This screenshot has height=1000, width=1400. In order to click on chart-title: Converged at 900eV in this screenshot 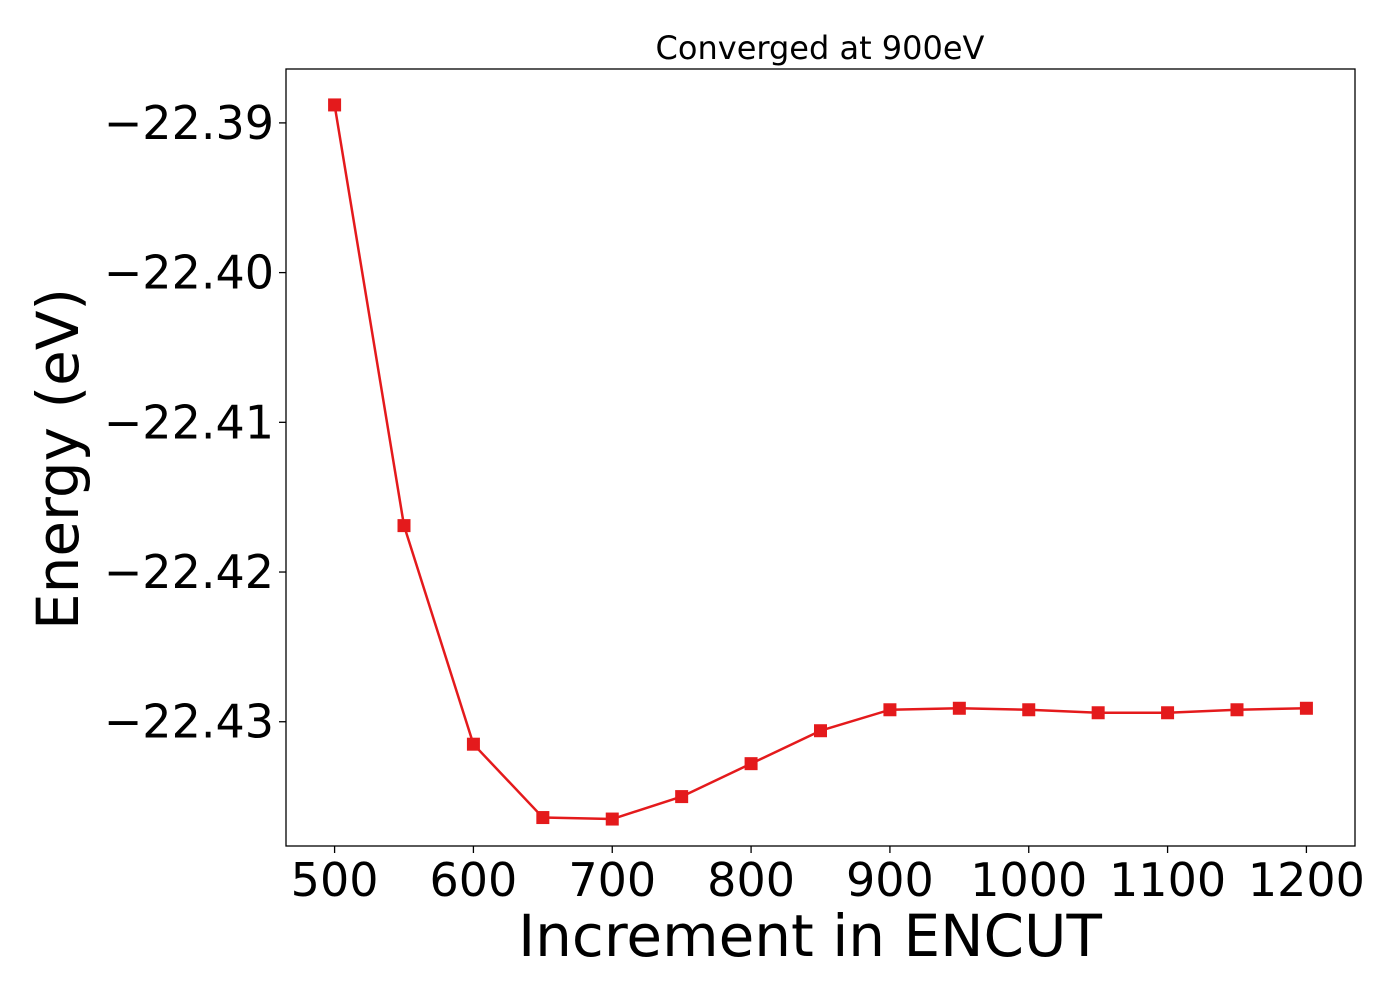, I will do `click(820, 48)`.